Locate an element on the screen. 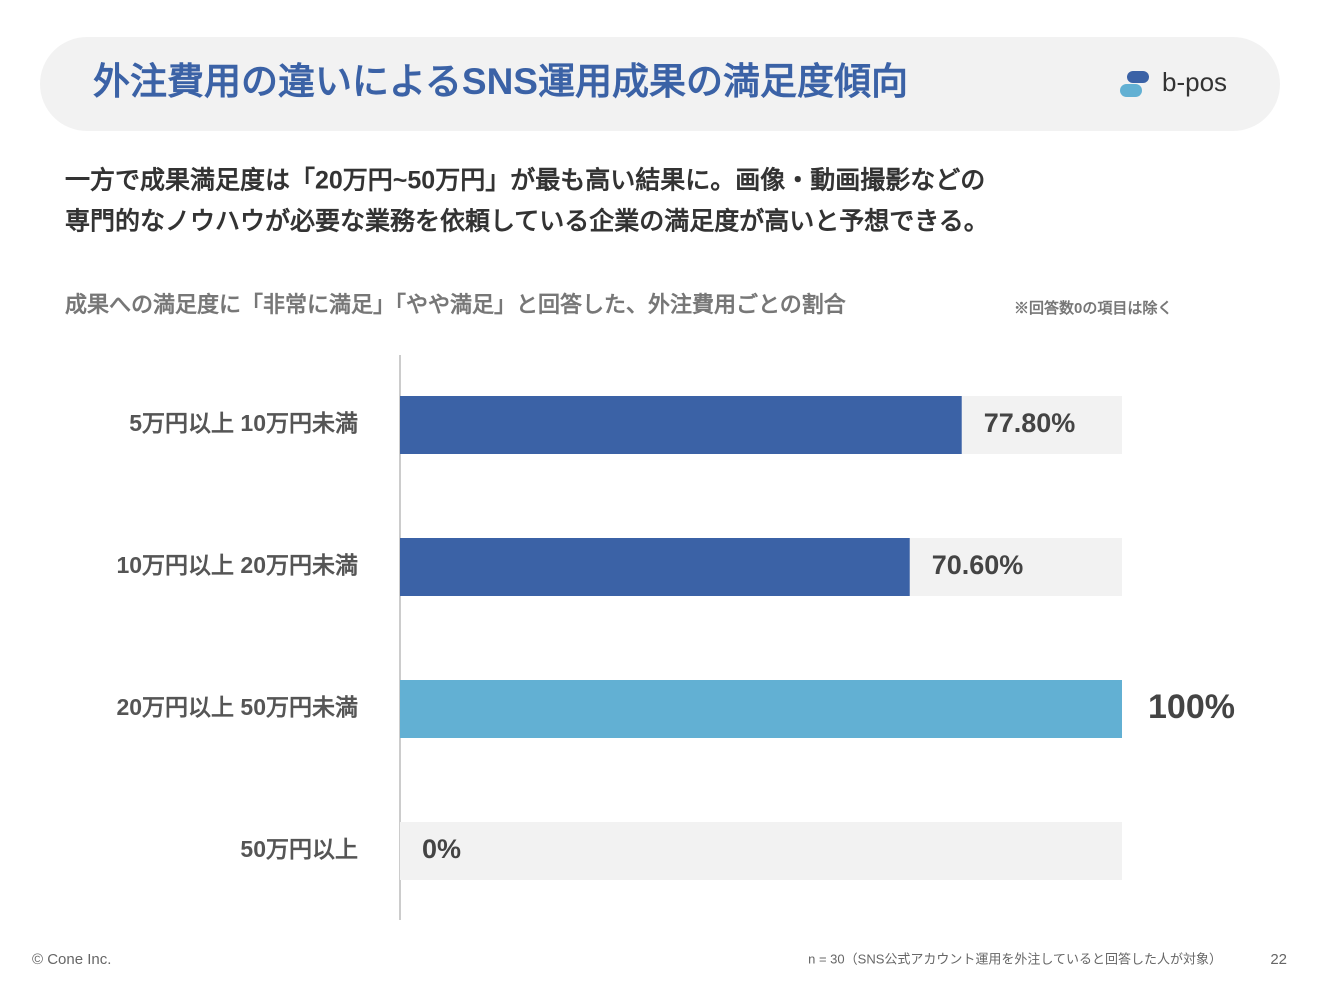 This screenshot has width=1320, height=990. lead-line: 専門的なノウハウが必要な業務を依頼している企業の満足度が高いと予想できる。 is located at coordinates (527, 221).